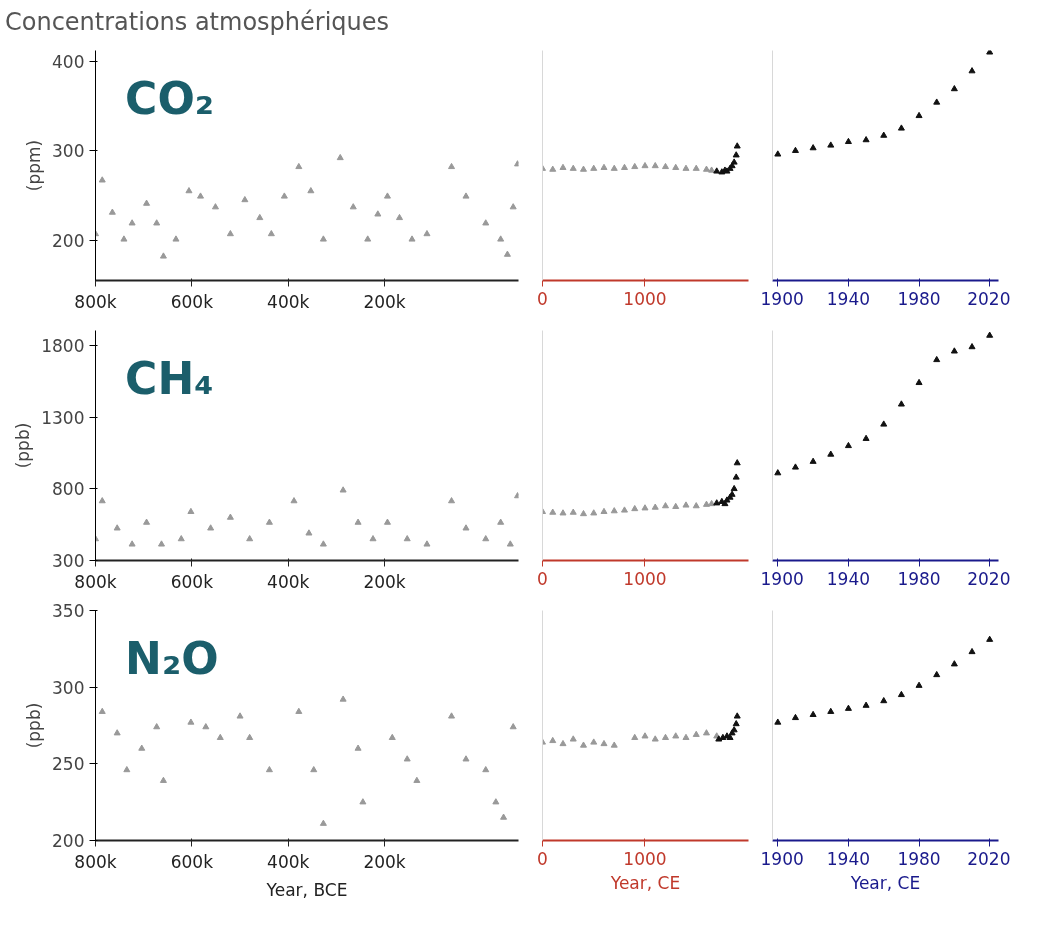 The height and width of the screenshot is (936, 1050). What do you see at coordinates (63, 417) in the screenshot?
I see `y-tick-label: 1300` at bounding box center [63, 417].